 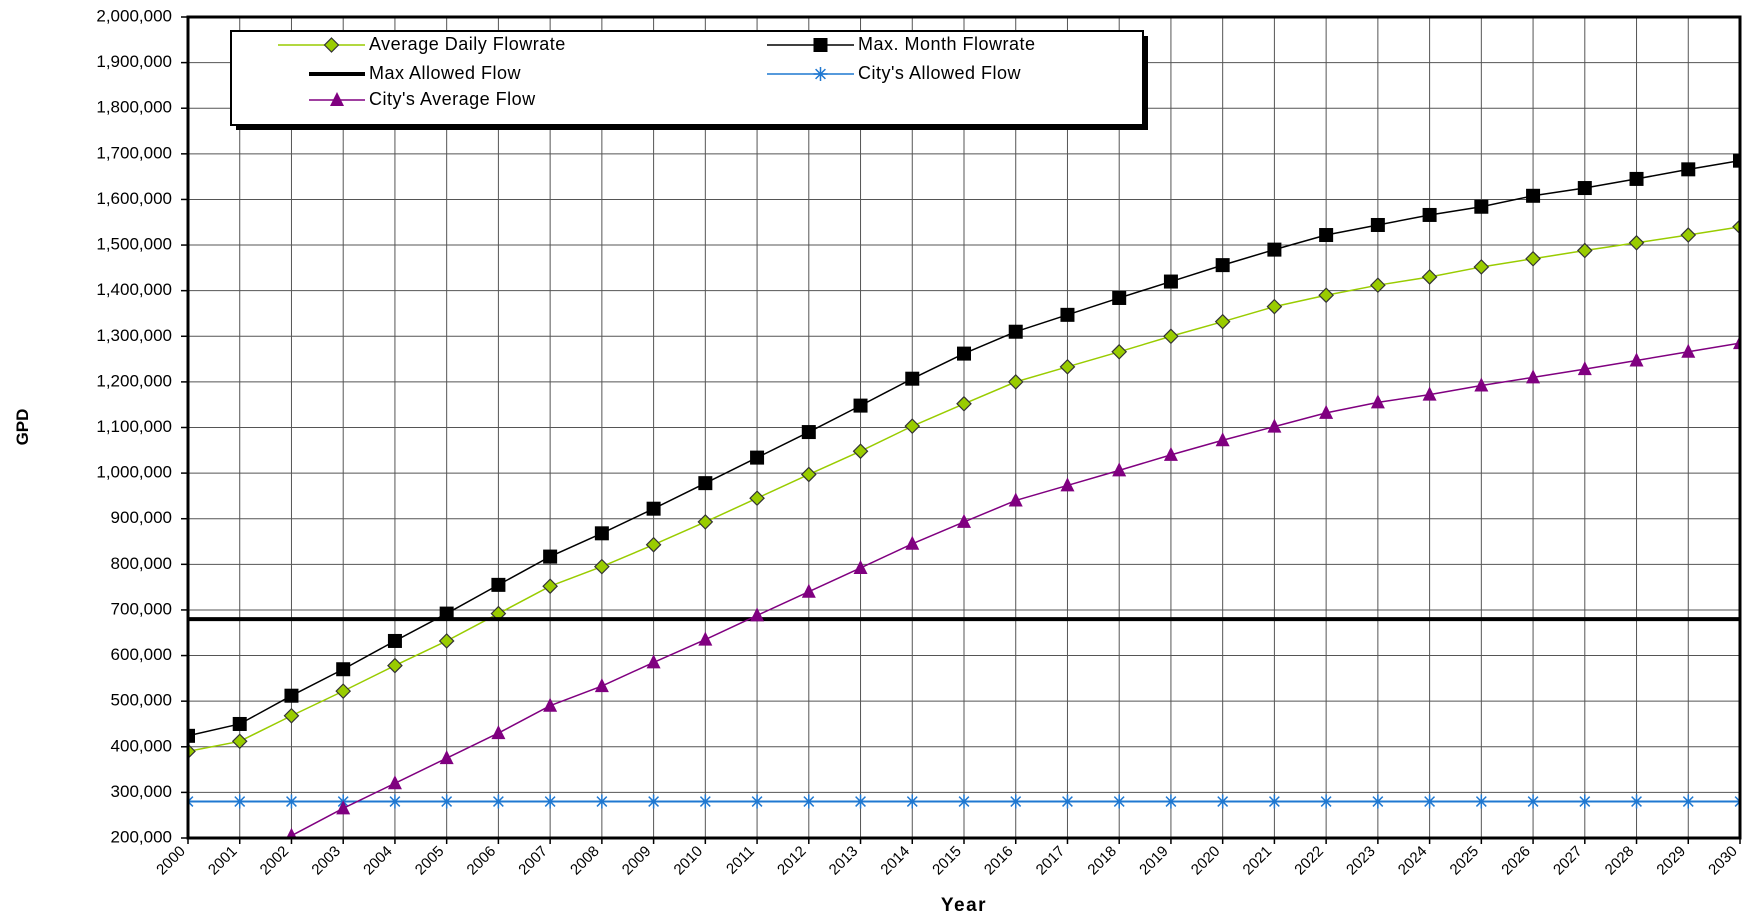 What do you see at coordinates (171, 861) in the screenshot?
I see `x-tick-label: 2000` at bounding box center [171, 861].